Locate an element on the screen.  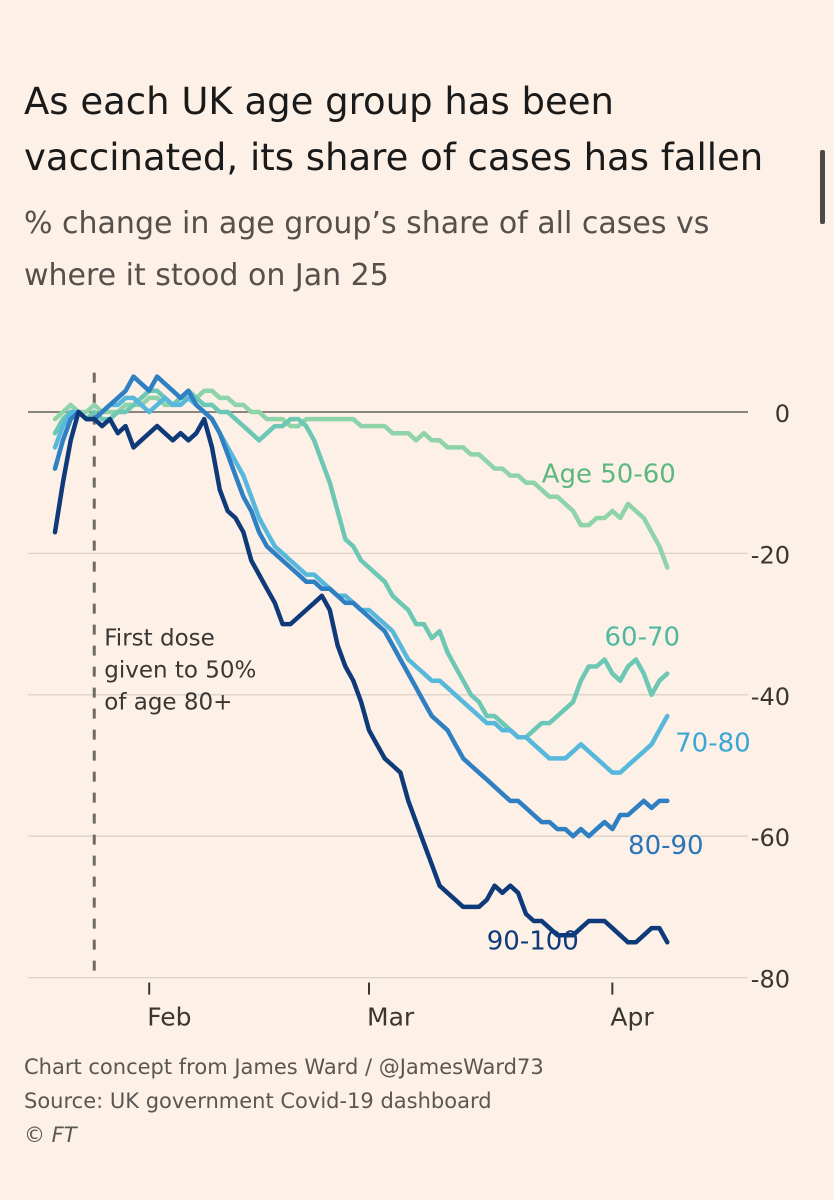
y-axis-tick-labels: 0 -20 -40 -60 -80 is located at coordinates (770, 697).